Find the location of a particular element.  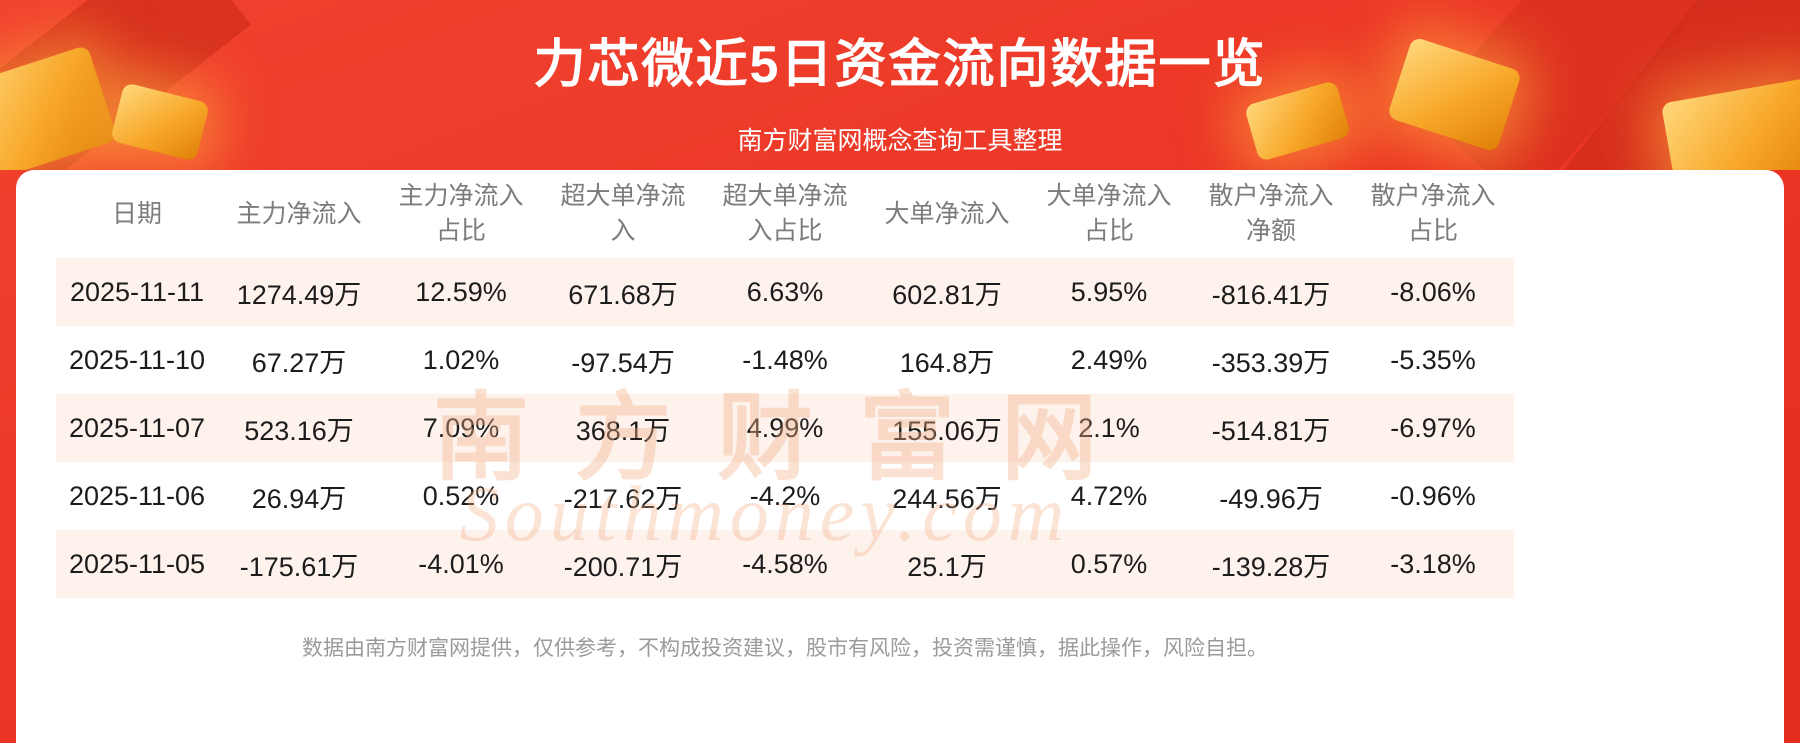

value-cell: -816.41万 is located at coordinates (1271, 294).